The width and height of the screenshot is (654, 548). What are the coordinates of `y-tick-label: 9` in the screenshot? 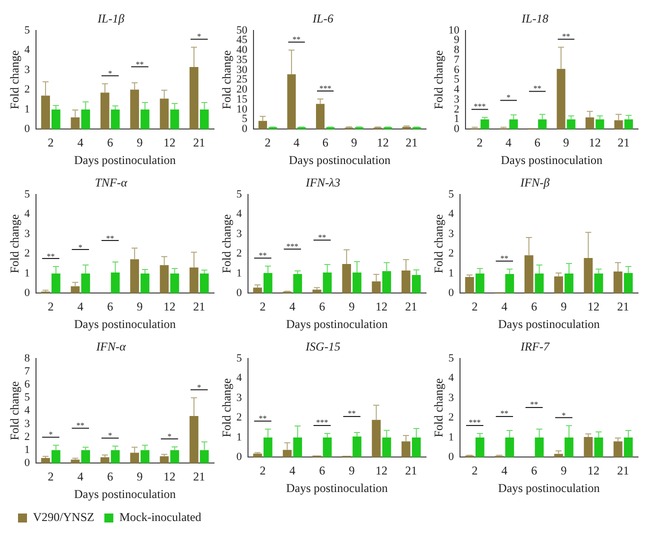 It's located at (457, 40).